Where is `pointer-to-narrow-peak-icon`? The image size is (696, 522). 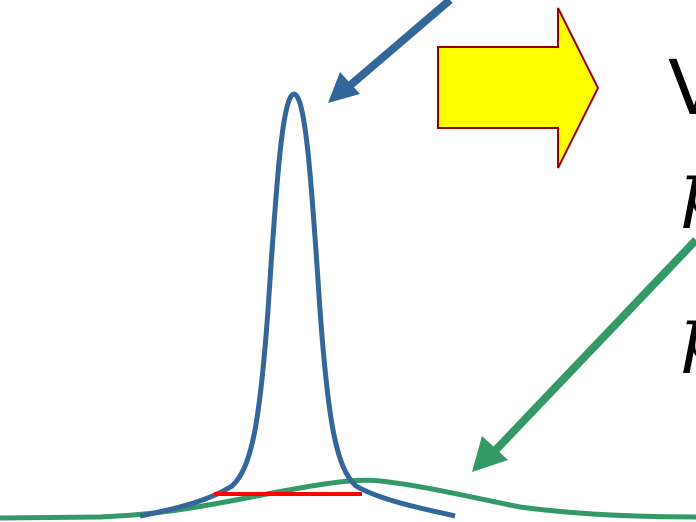
pointer-to-narrow-peak-icon is located at coordinates (390, 51).